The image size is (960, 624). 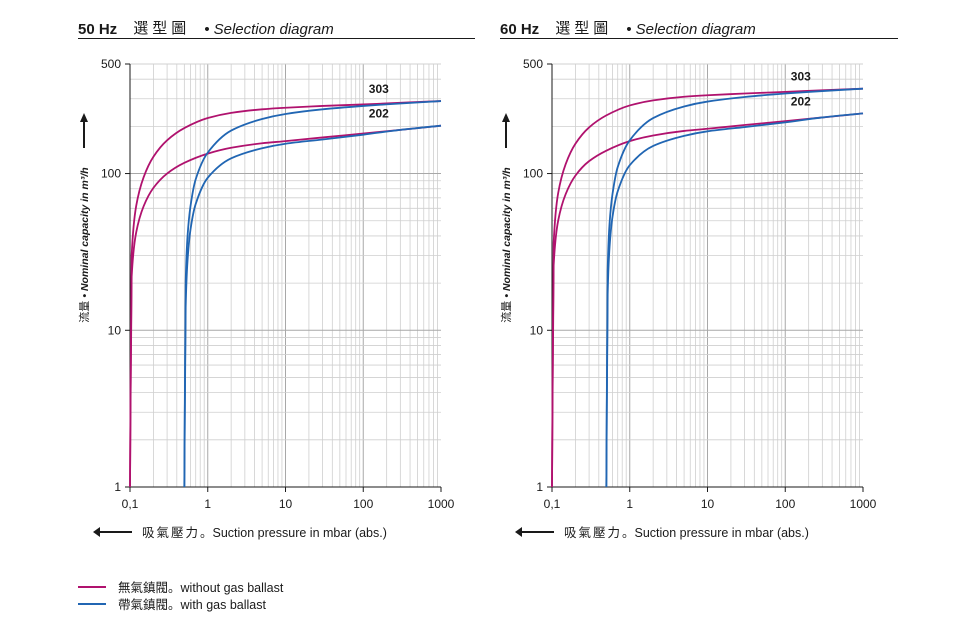 I want to click on legend-label-cn: 無氣鎮閥, so click(x=143, y=588).